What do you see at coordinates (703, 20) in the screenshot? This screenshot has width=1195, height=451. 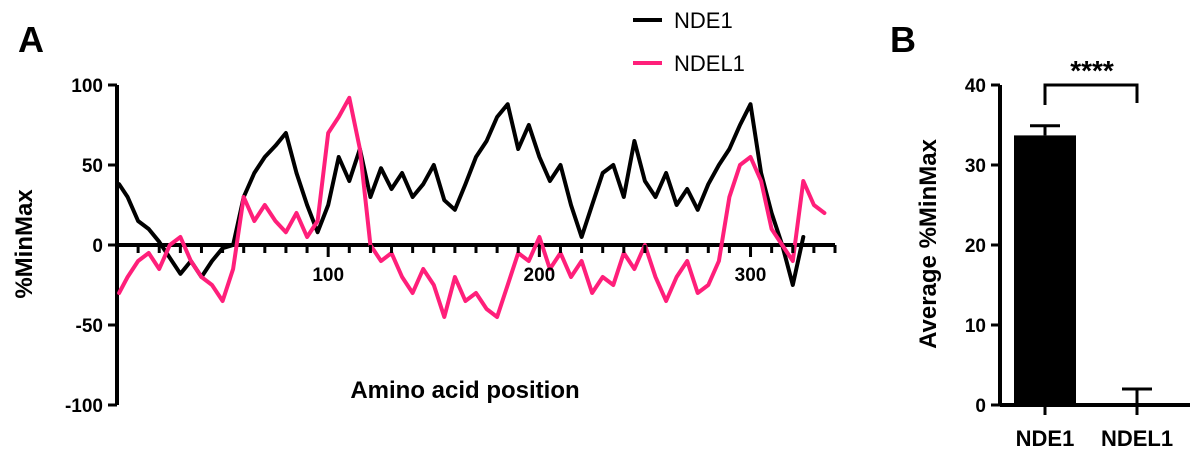 I see `legend-label-nde1: NDE1` at bounding box center [703, 20].